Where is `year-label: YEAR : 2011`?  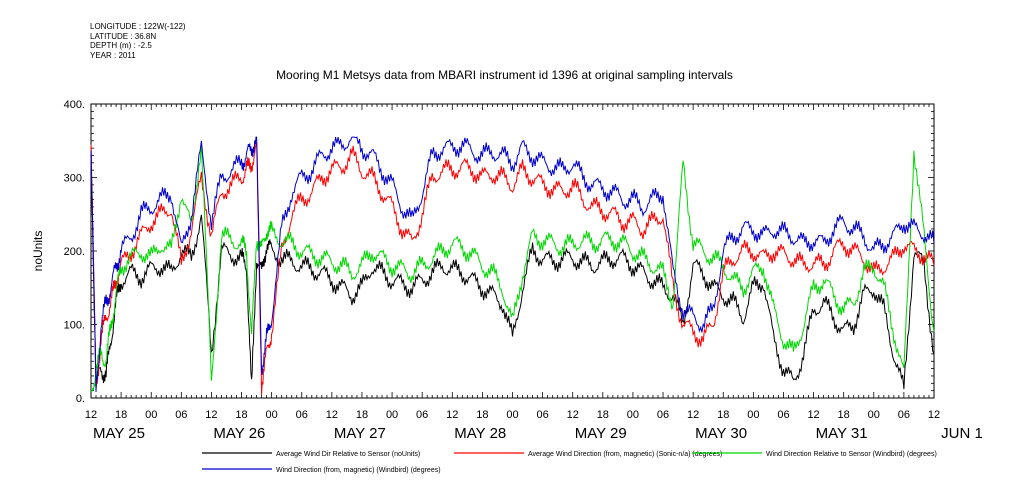 year-label: YEAR : 2011 is located at coordinates (113, 55).